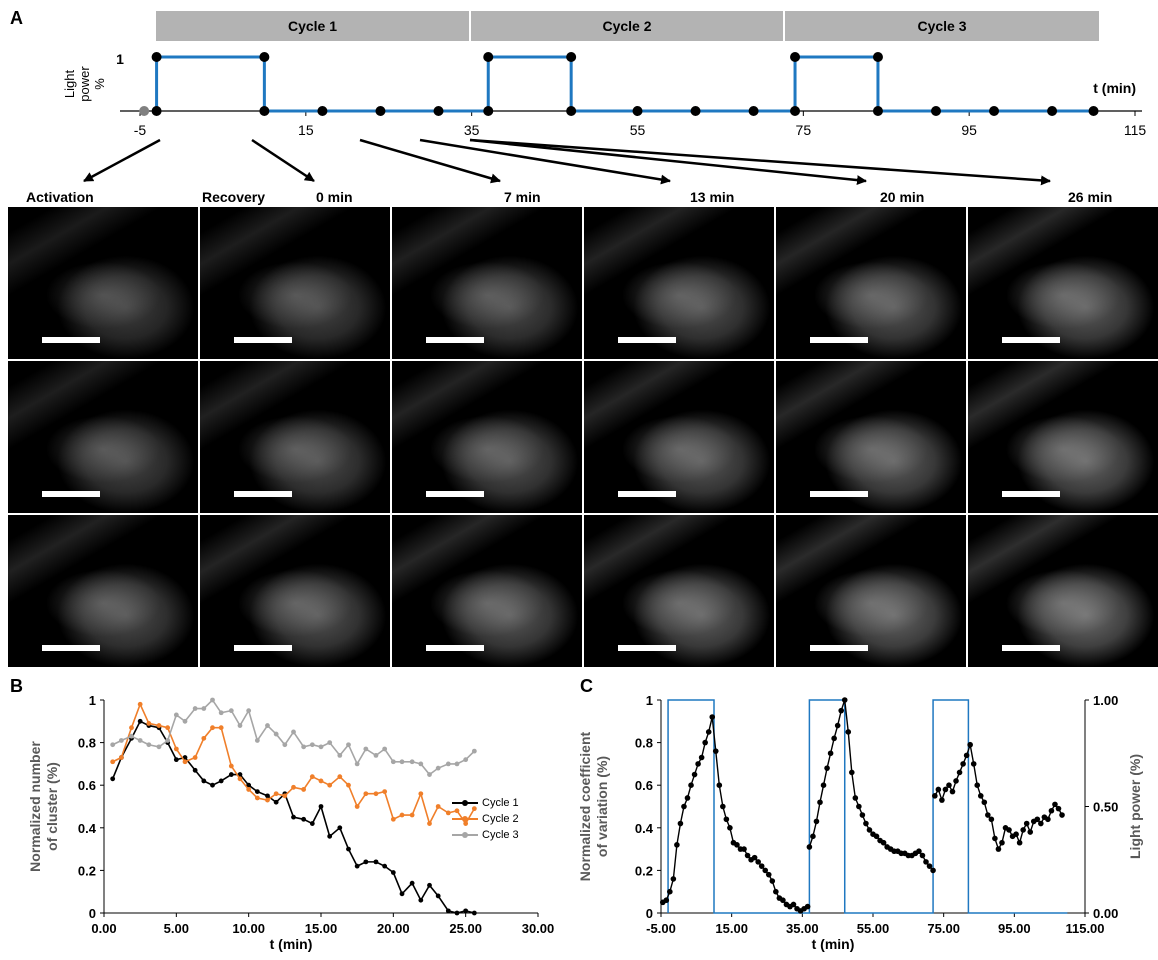 The image size is (1158, 960). I want to click on legend-label-cycle-1: Cycle 1, so click(500, 803).